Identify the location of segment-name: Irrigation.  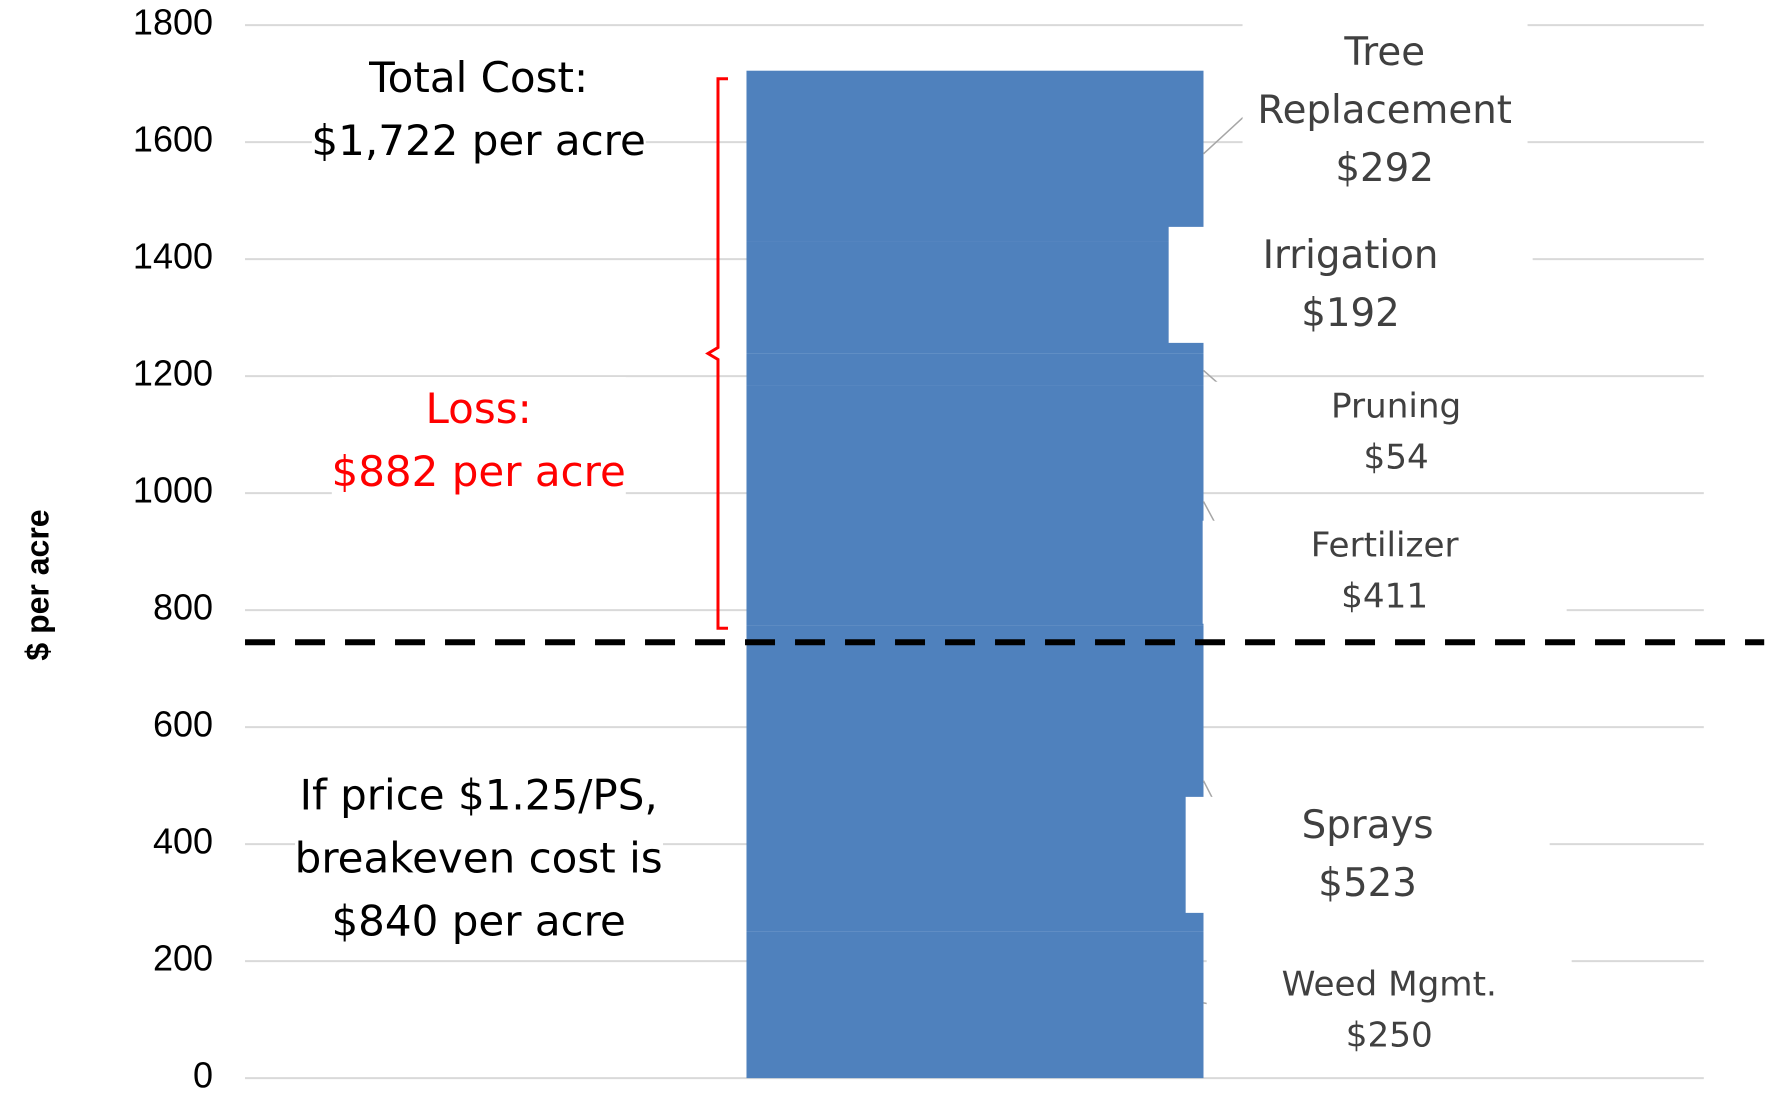
(1350, 255).